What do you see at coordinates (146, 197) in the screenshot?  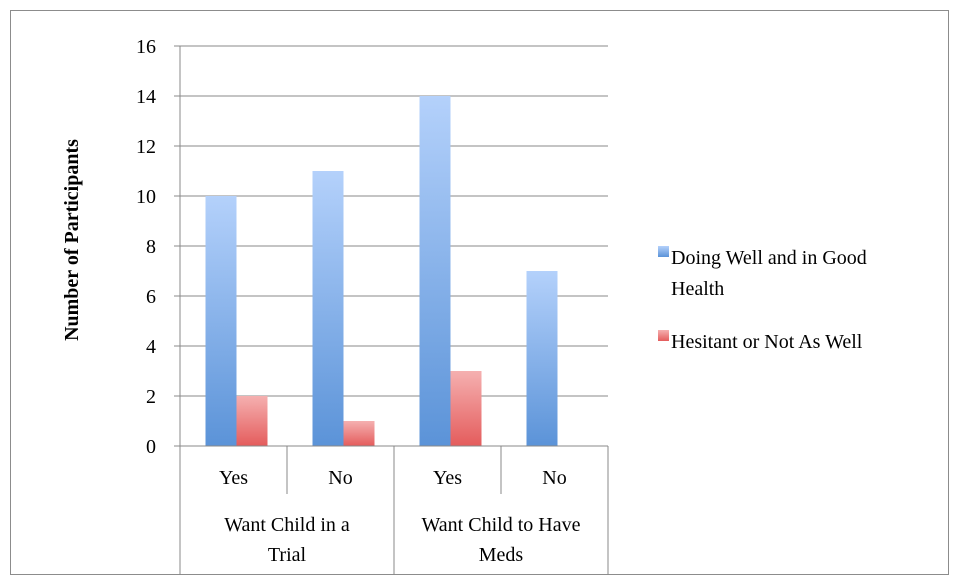 I see `y-tick-label: 10` at bounding box center [146, 197].